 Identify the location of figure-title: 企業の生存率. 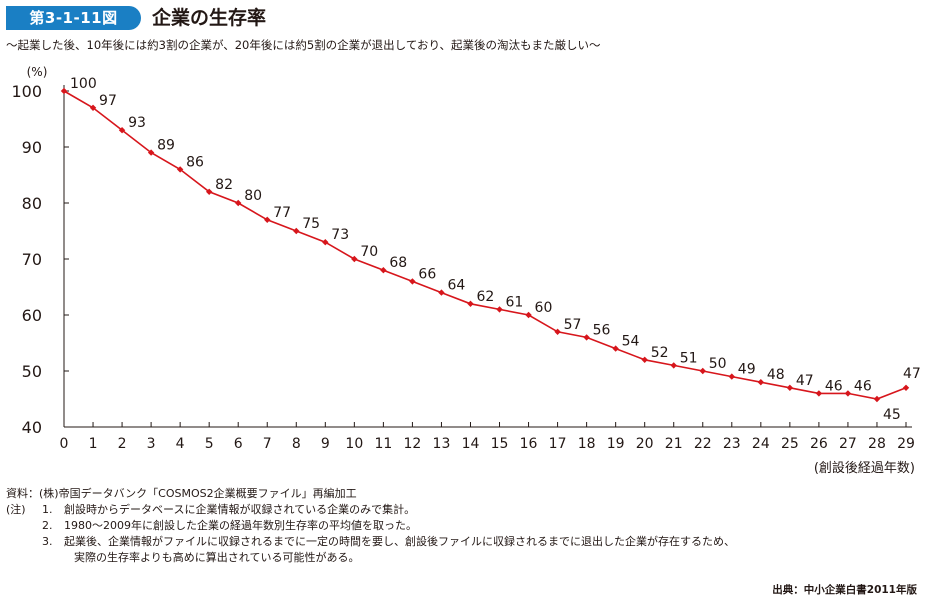
(209, 18).